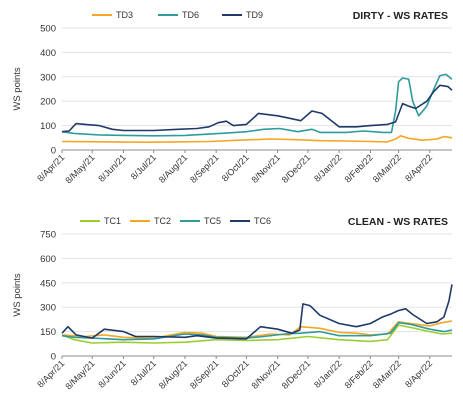 The width and height of the screenshot is (463, 412). I want to click on y-tick-label-450: 450, so click(48, 283).